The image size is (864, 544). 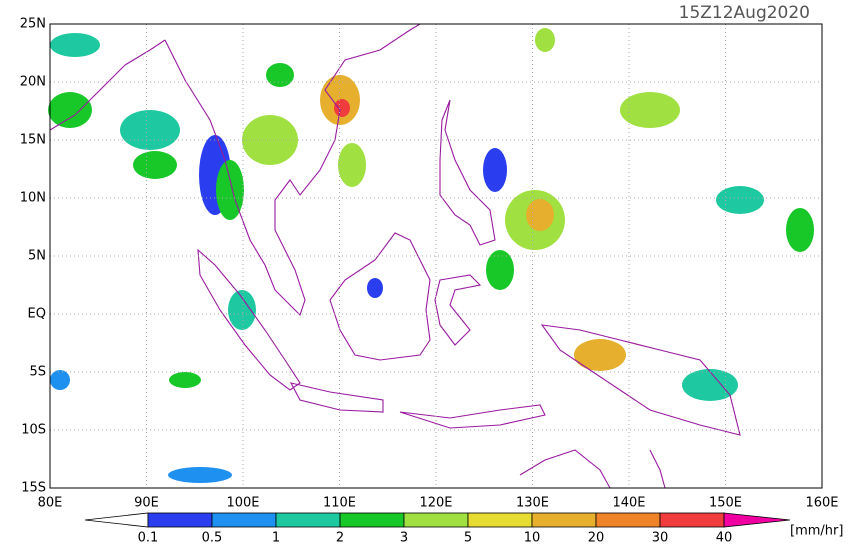 I want to click on colorbar-label: 3, so click(x=404, y=537).